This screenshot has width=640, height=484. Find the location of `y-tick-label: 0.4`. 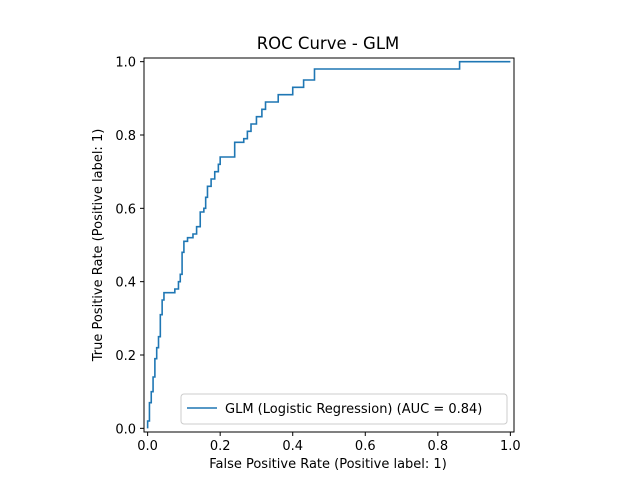

y-tick-label: 0.4 is located at coordinates (125, 283).